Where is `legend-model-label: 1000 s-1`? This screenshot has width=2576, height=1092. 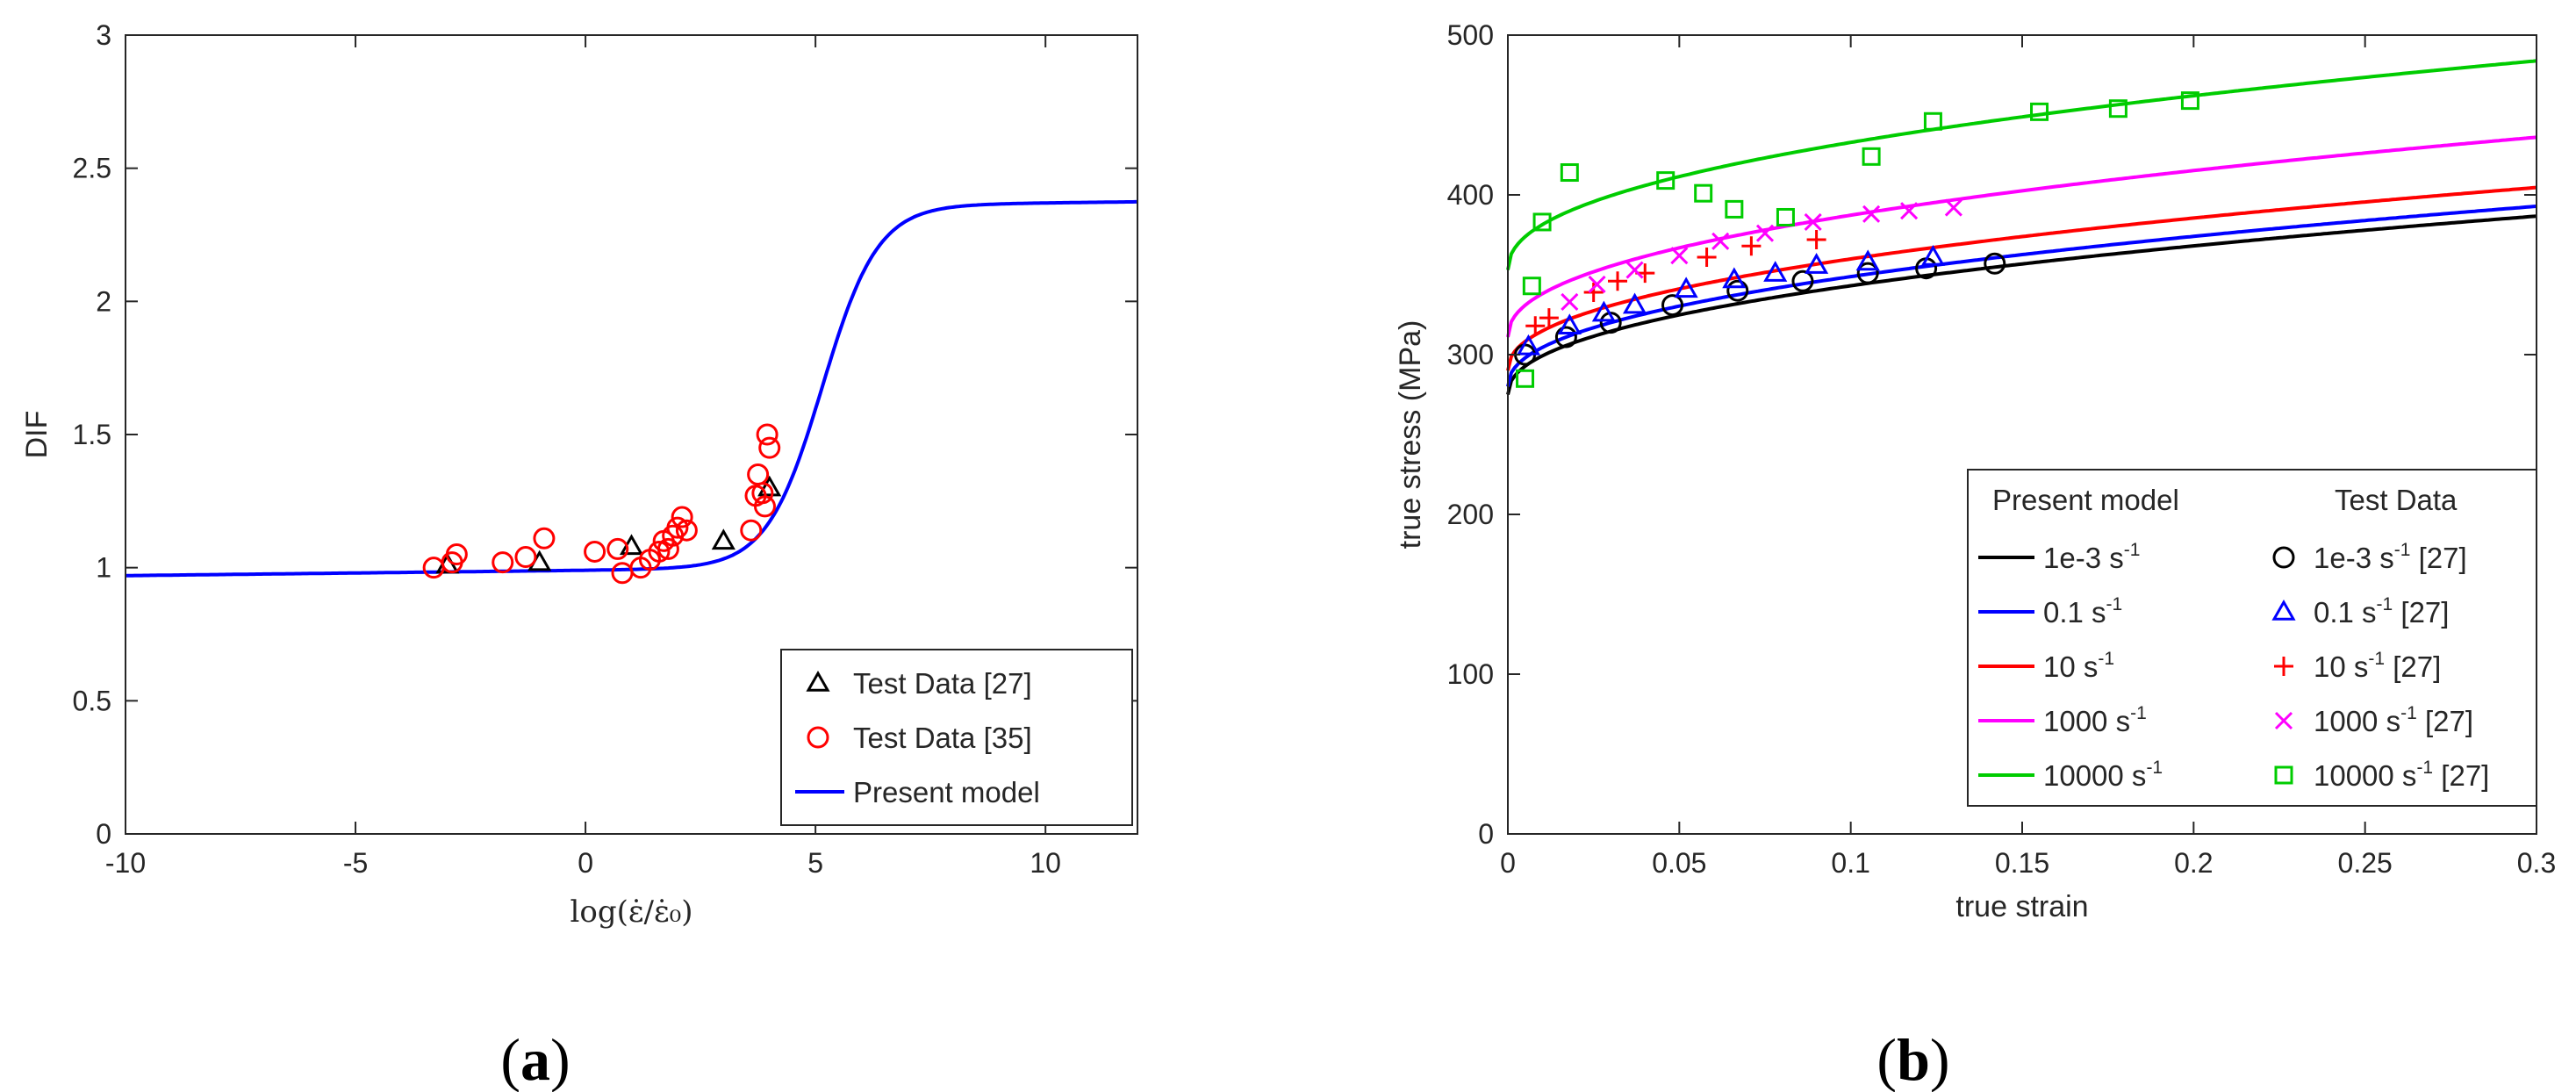
legend-model-label: 1000 s-1 is located at coordinates (2095, 720).